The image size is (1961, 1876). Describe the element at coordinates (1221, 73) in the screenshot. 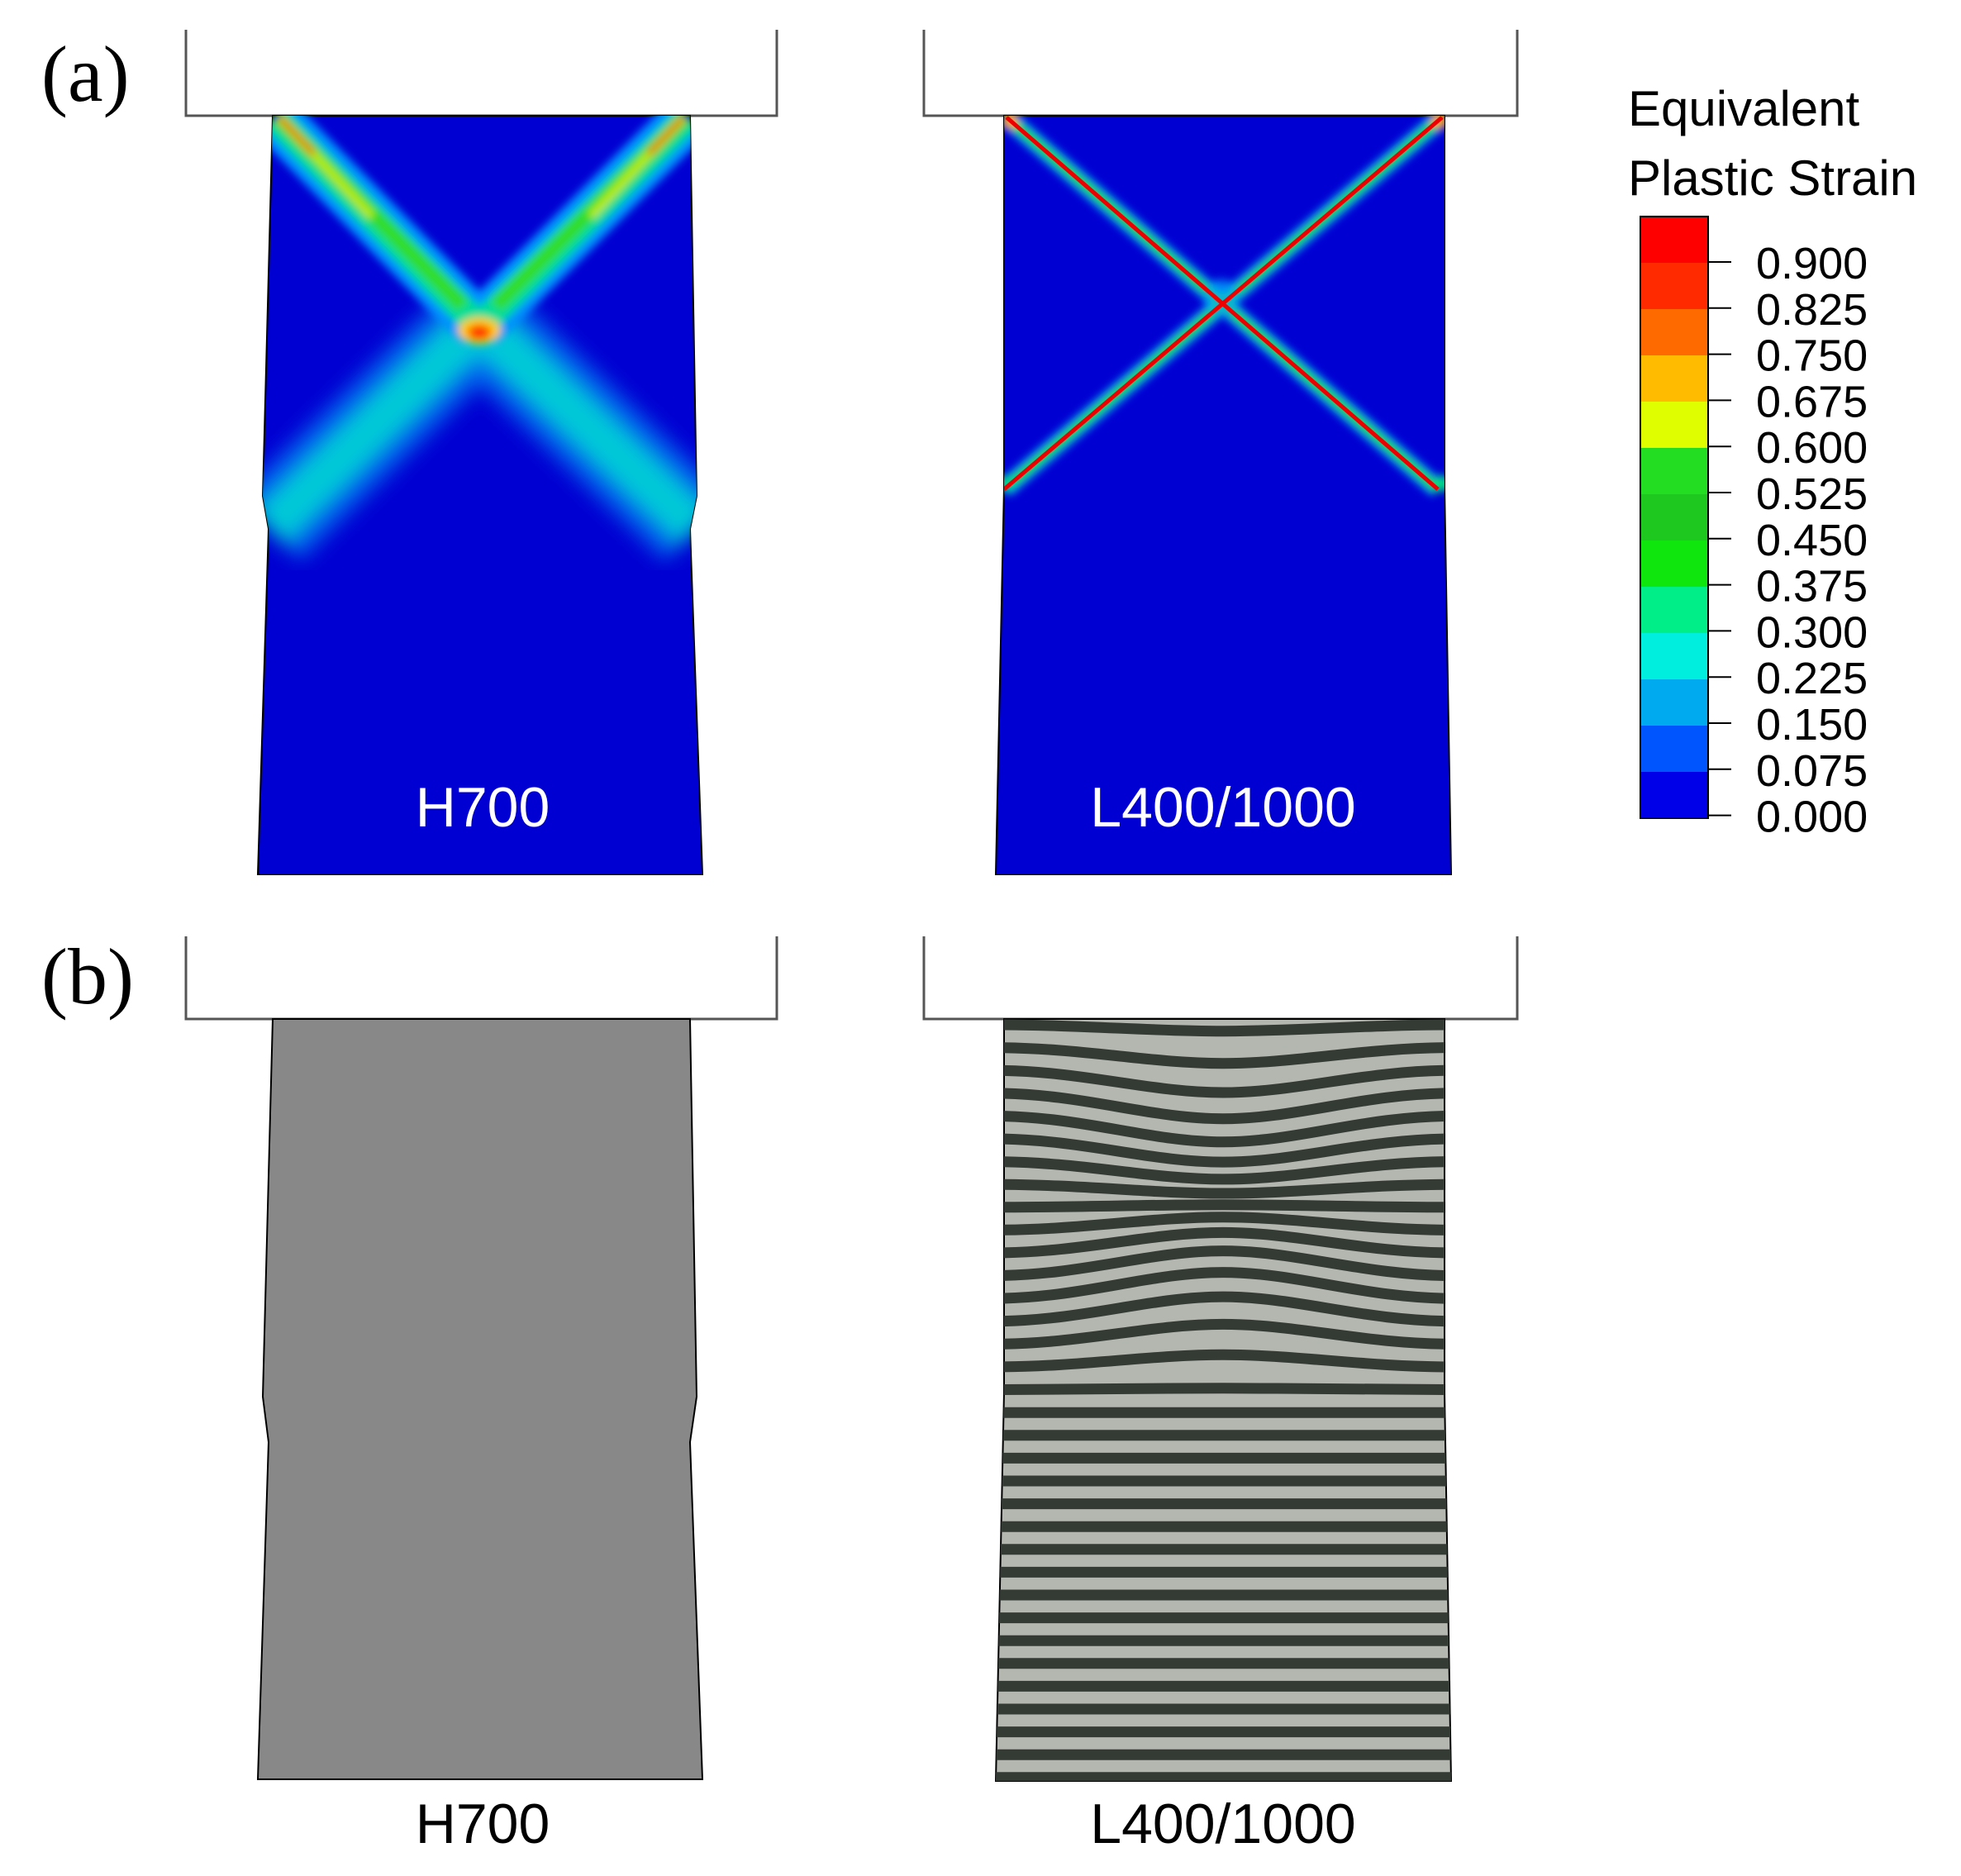

I see `loading-plate-a-right` at that location.